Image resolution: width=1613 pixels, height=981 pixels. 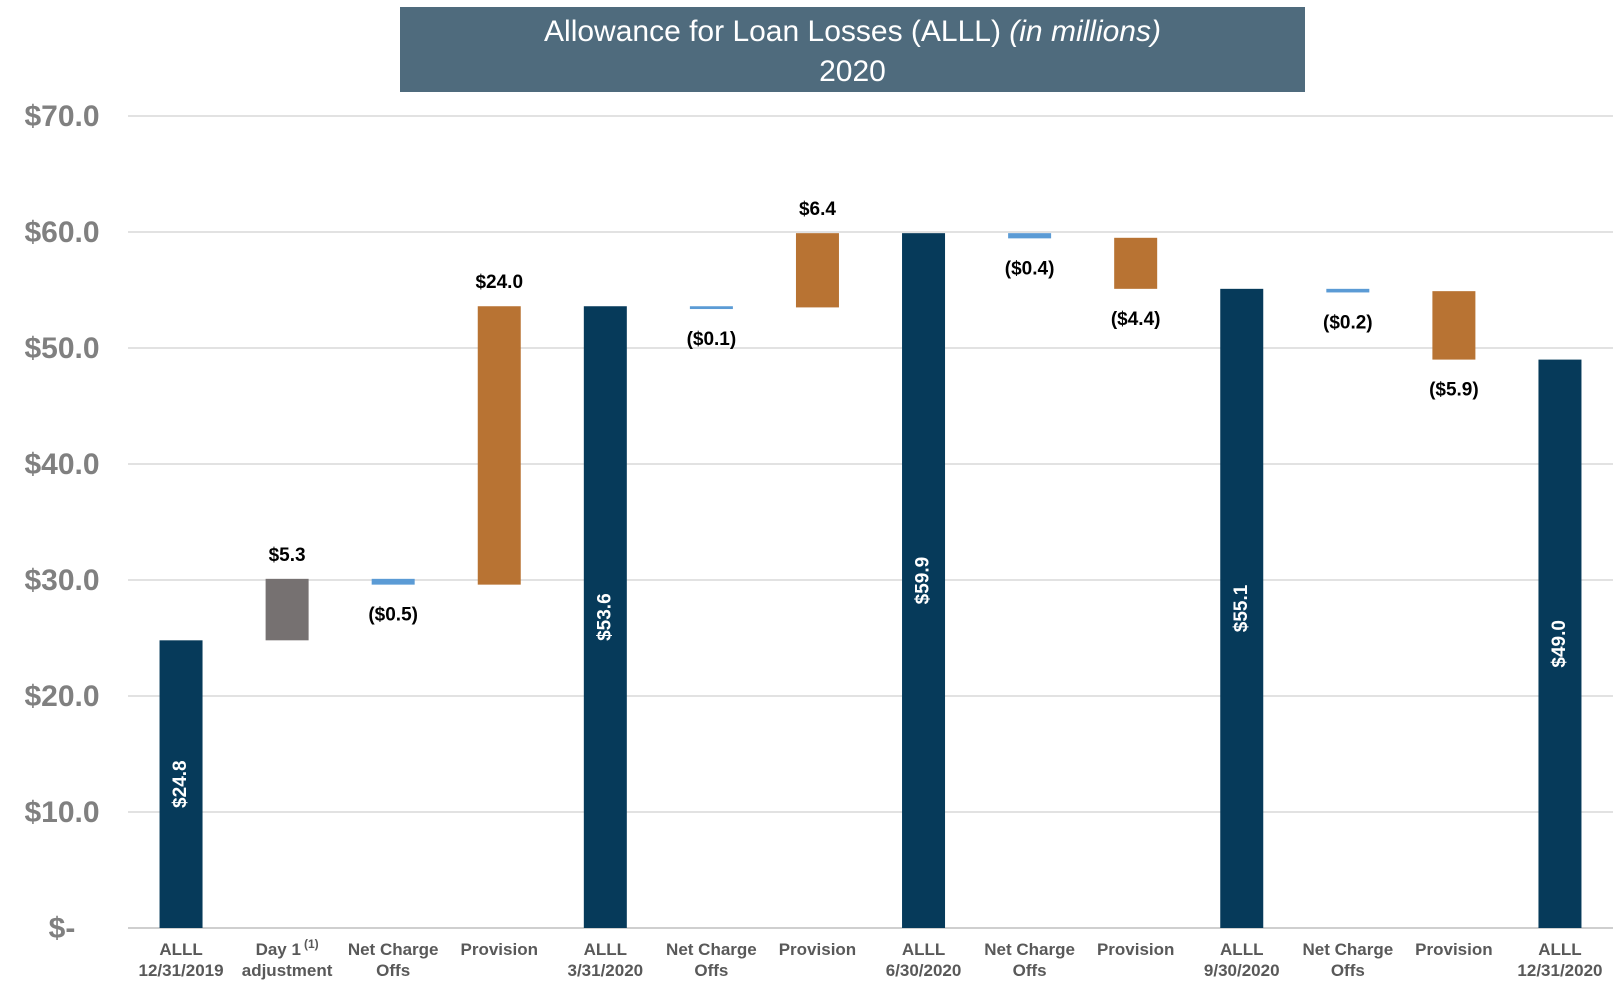 What do you see at coordinates (287, 609) in the screenshot?
I see `bar-adjustment` at bounding box center [287, 609].